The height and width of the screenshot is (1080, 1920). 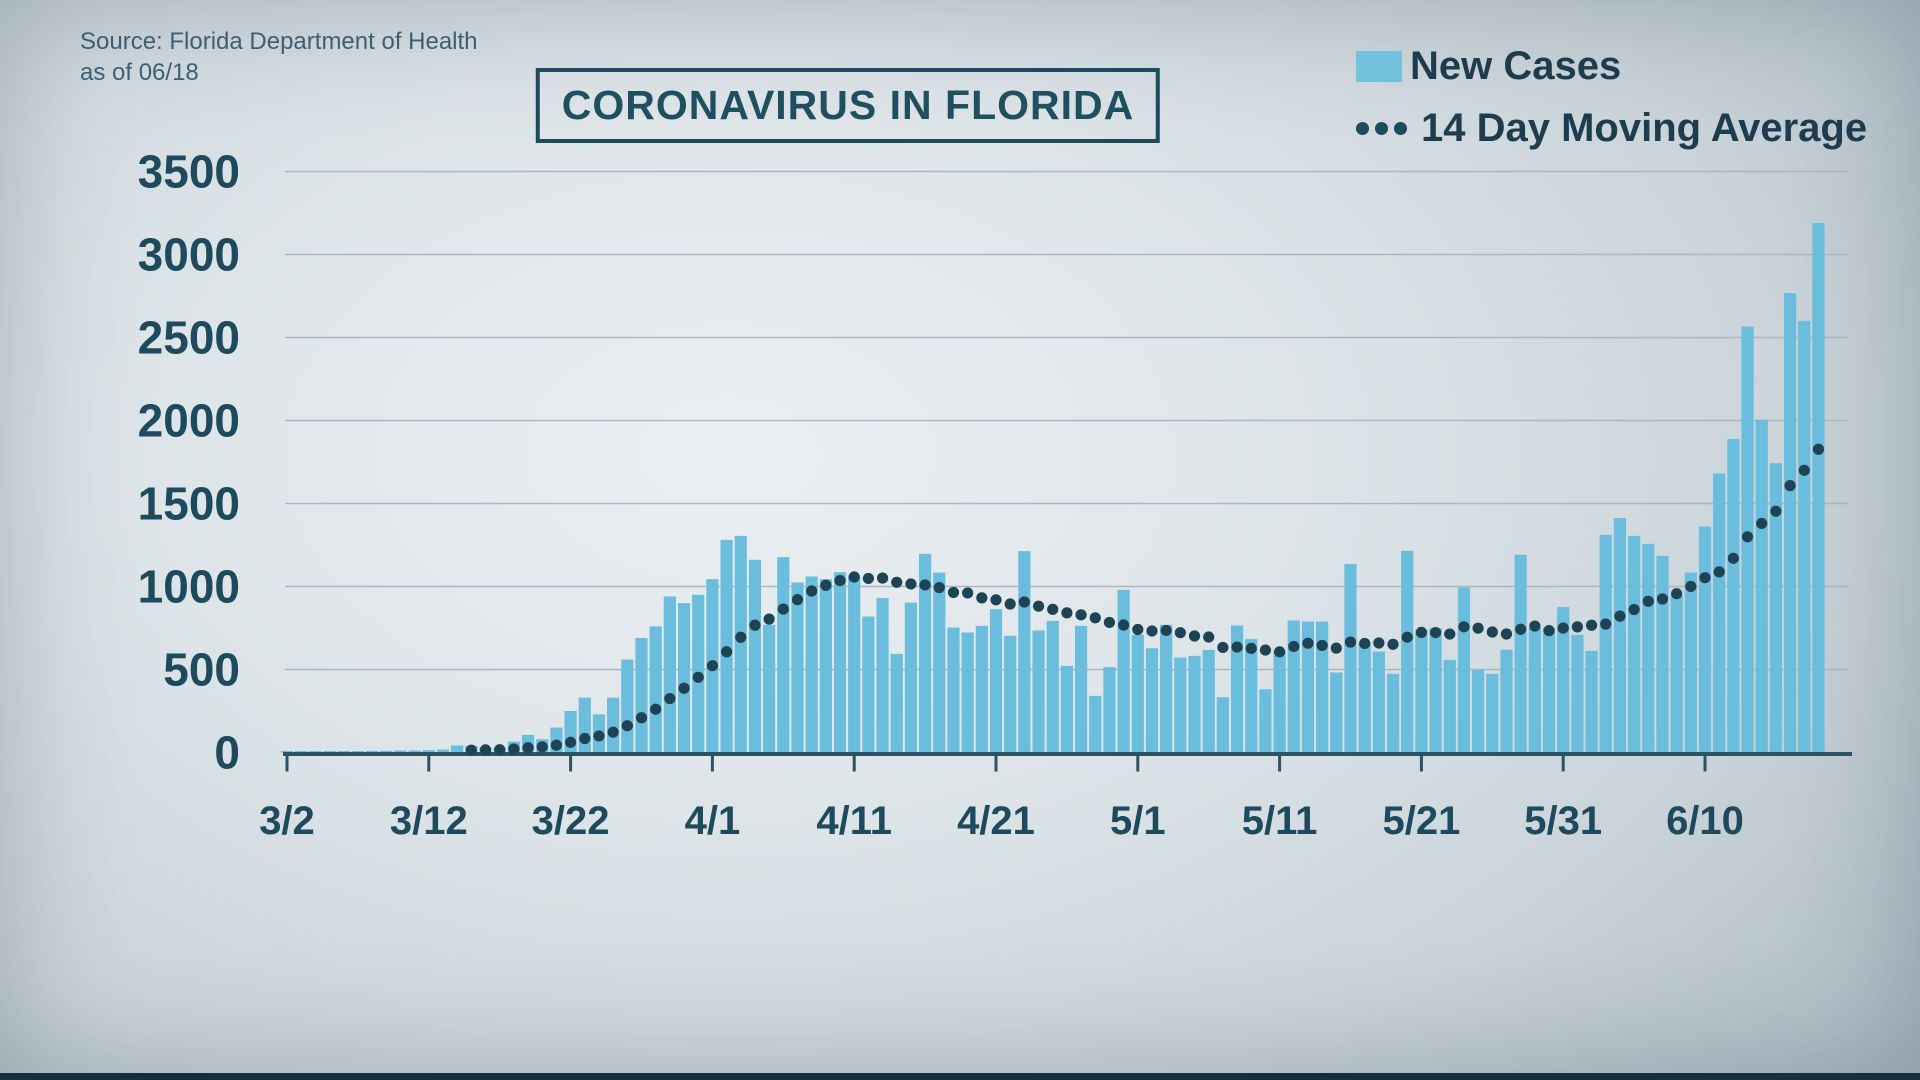 What do you see at coordinates (1379, 66) in the screenshot?
I see `new-cases-swatch-icon` at bounding box center [1379, 66].